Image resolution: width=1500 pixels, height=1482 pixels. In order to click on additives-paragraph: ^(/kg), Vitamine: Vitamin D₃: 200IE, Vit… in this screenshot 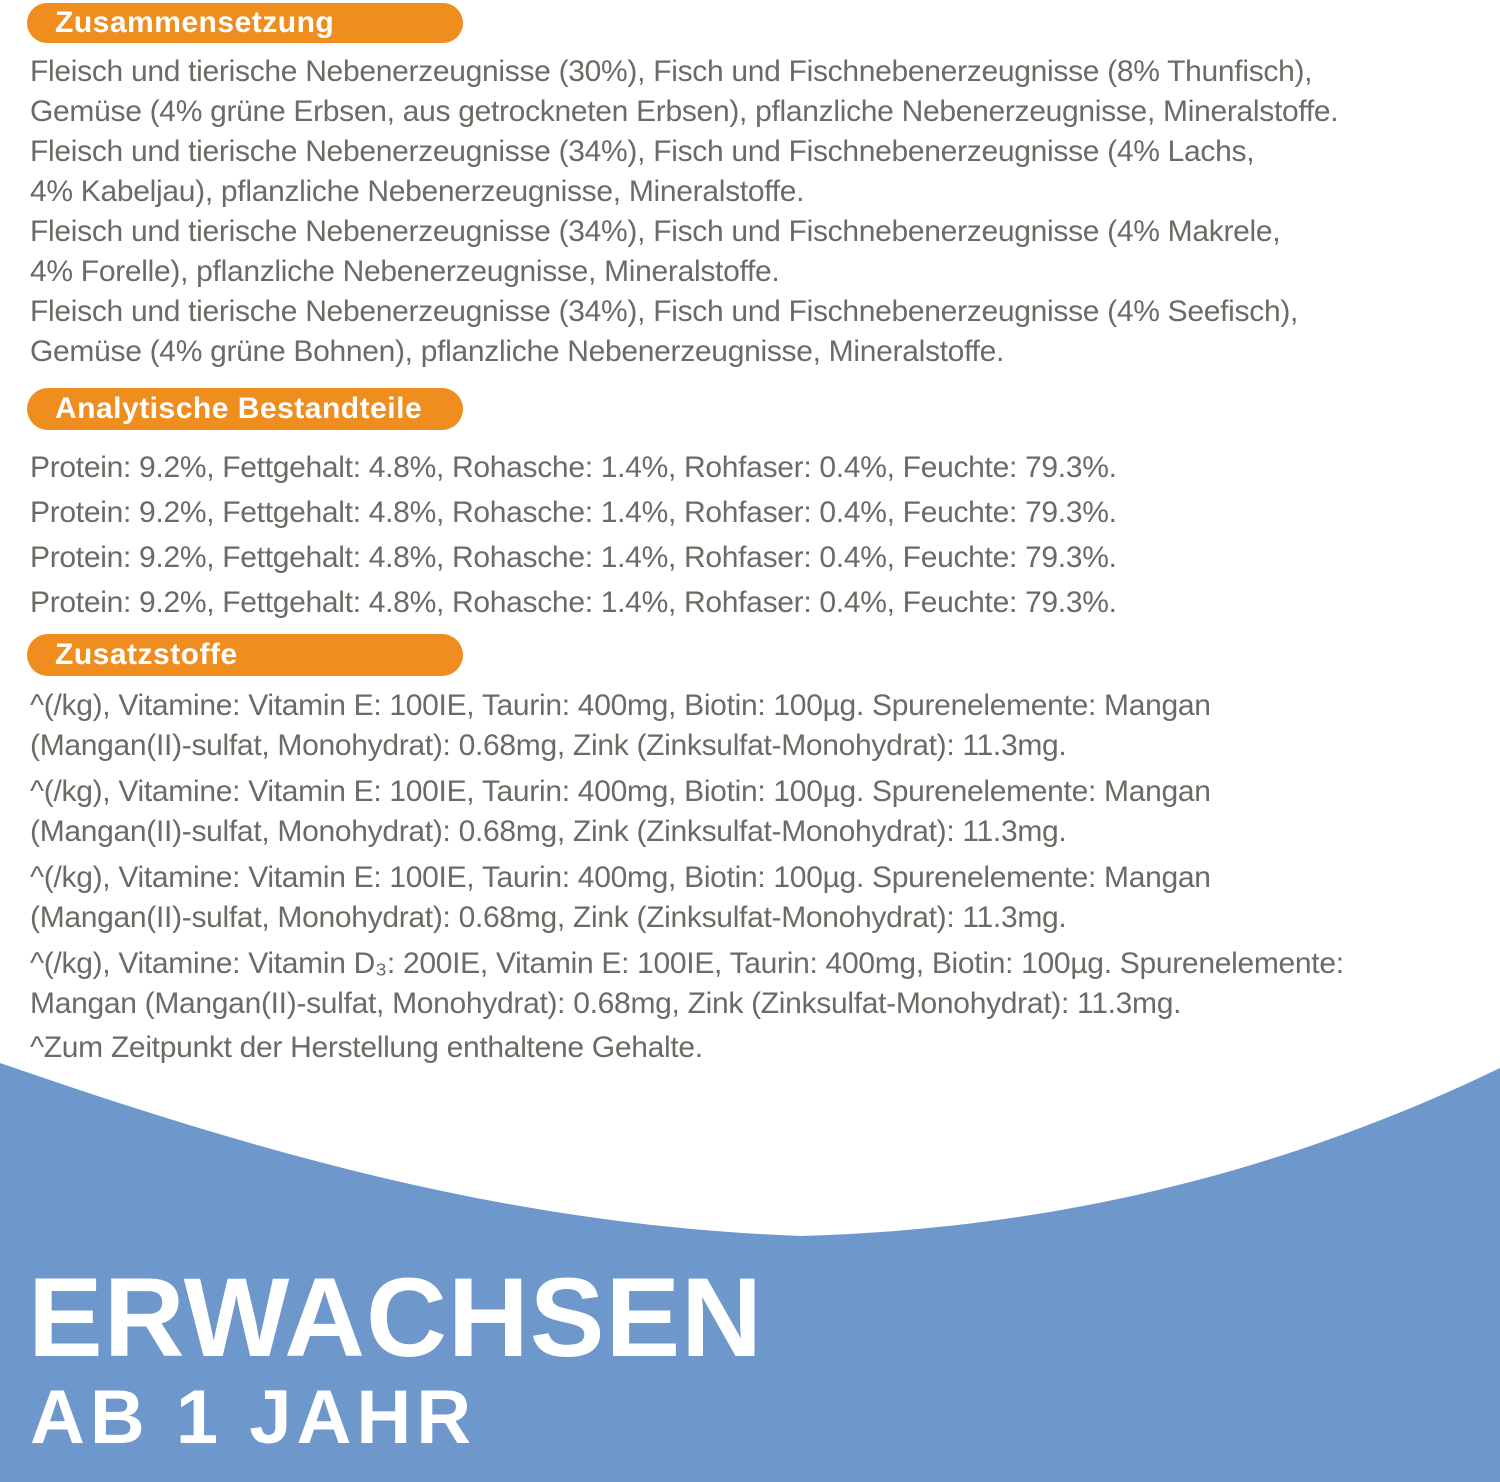, I will do `click(687, 984)`.